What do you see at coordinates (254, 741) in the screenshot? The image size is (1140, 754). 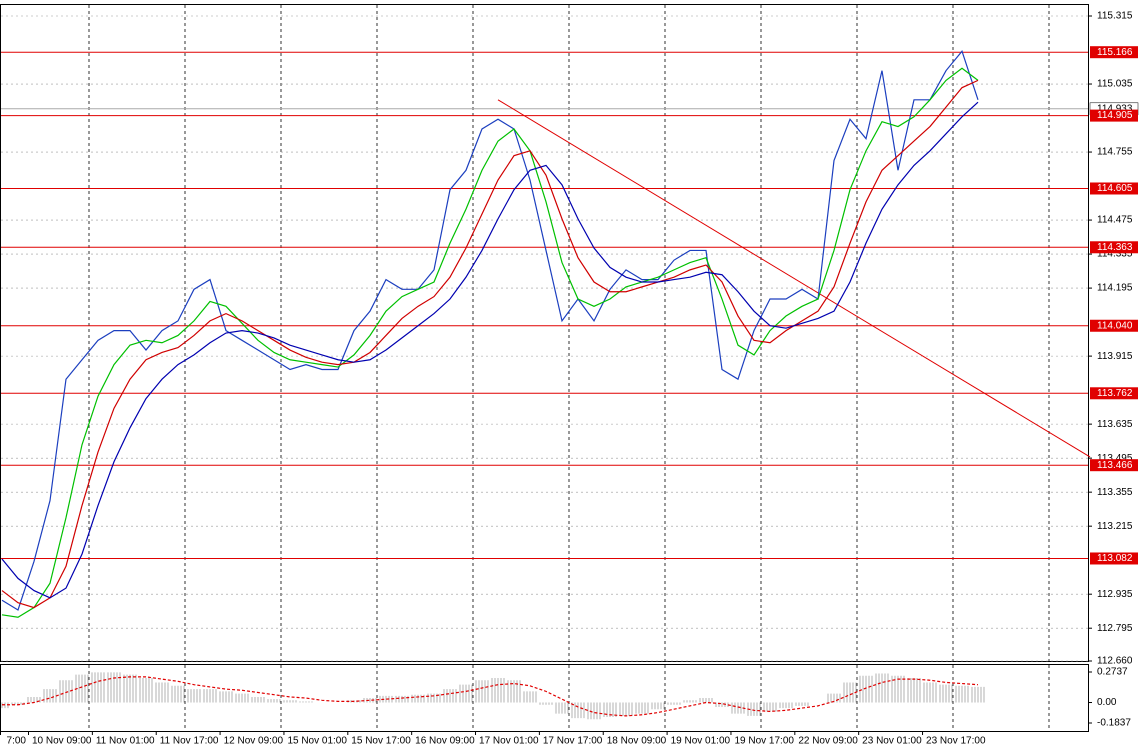 I see `x-tick-label: 12 Nov 09:00` at bounding box center [254, 741].